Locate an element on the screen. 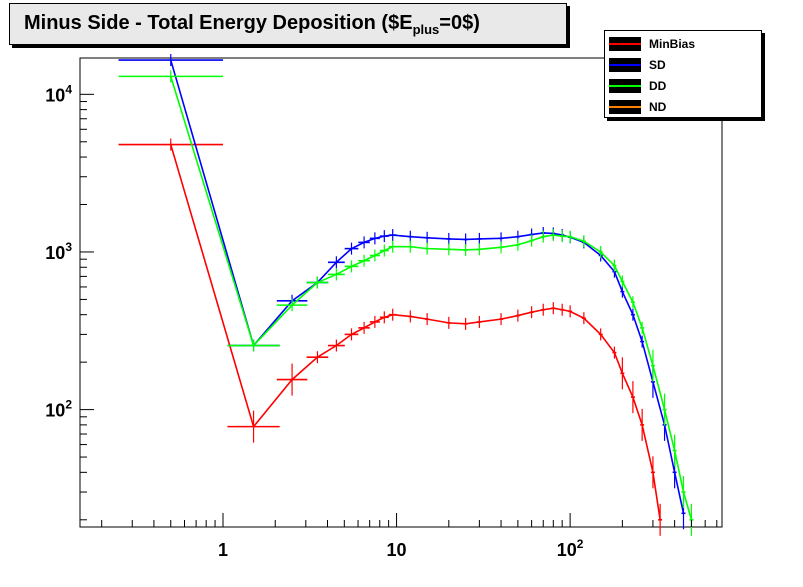 Image resolution: width=803 pixels, height=587 pixels. chart-title-subscript: plus is located at coordinates (426, 29).